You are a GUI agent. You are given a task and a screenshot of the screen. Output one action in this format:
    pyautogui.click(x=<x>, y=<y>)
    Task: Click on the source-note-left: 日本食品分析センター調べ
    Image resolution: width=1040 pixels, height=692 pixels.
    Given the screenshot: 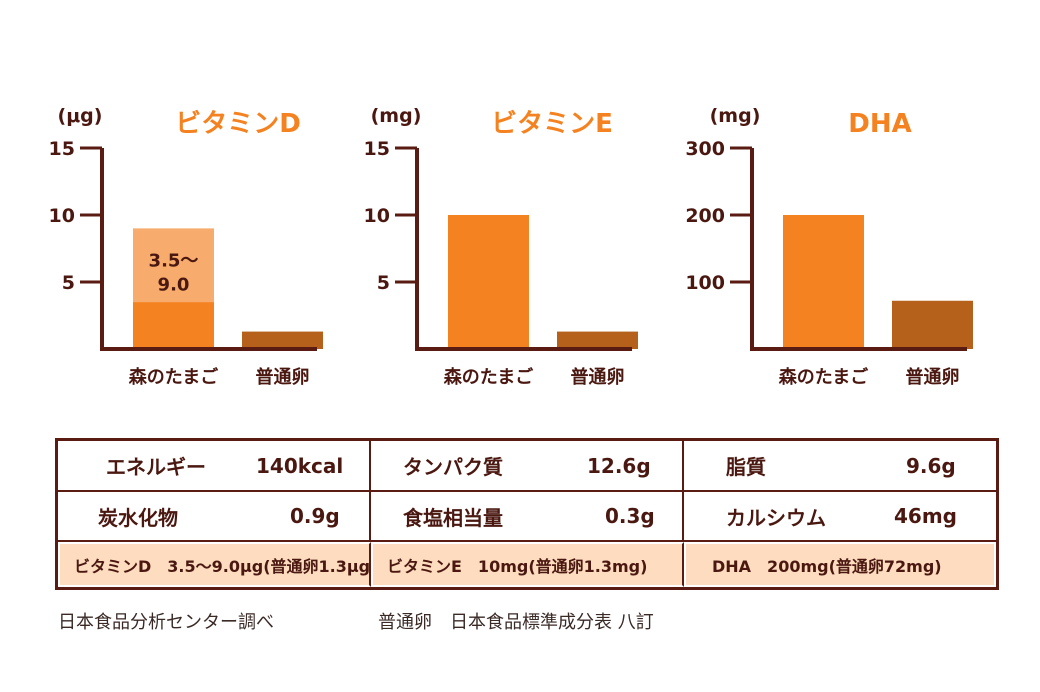 What is the action you would take?
    pyautogui.click(x=166, y=622)
    